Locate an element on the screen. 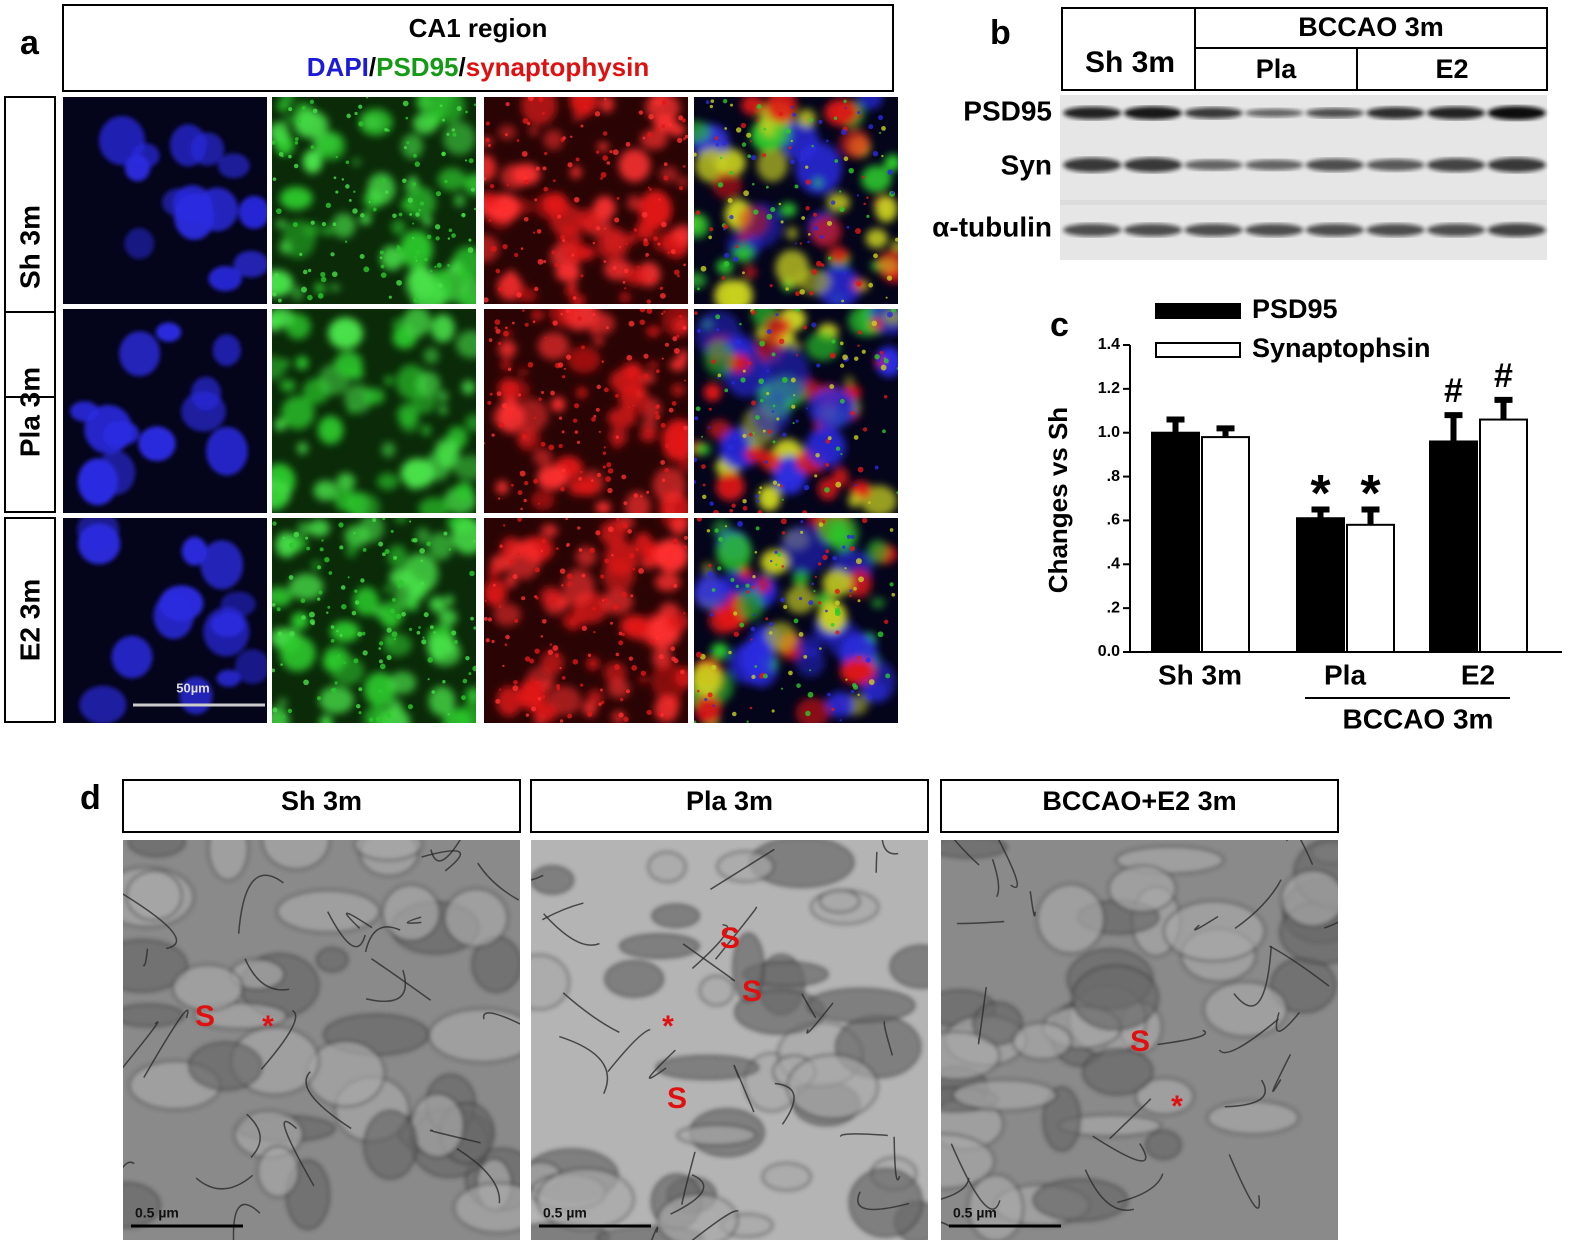  texture is located at coordinates (586, 200).